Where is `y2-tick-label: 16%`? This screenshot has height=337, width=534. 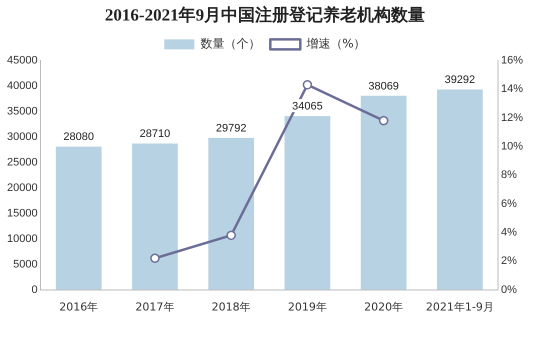
y2-tick-label: 16% is located at coordinates (512, 60).